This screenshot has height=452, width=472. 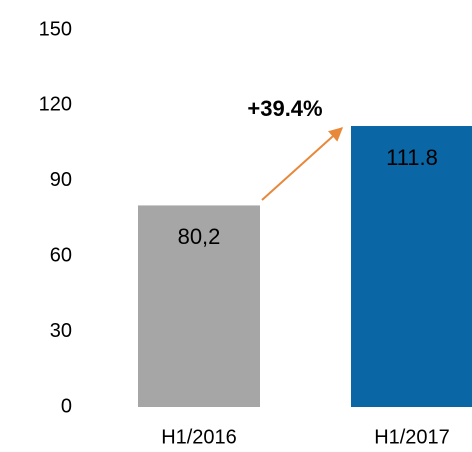 What do you see at coordinates (199, 437) in the screenshot?
I see `x-tick-label: H1/2016` at bounding box center [199, 437].